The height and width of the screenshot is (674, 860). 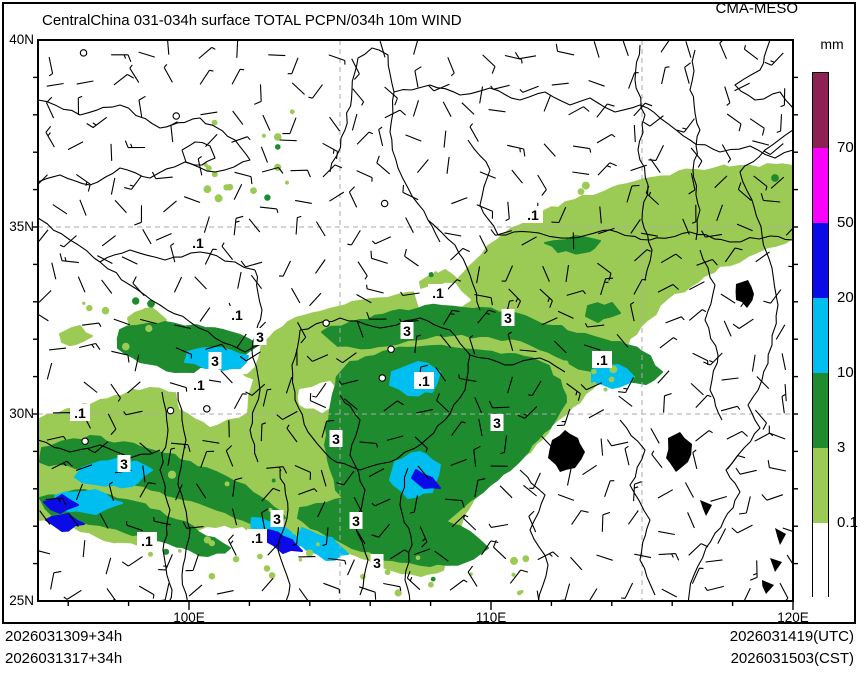 What do you see at coordinates (242, 511) in the screenshot?
I see `precip-blue` at bounding box center [242, 511].